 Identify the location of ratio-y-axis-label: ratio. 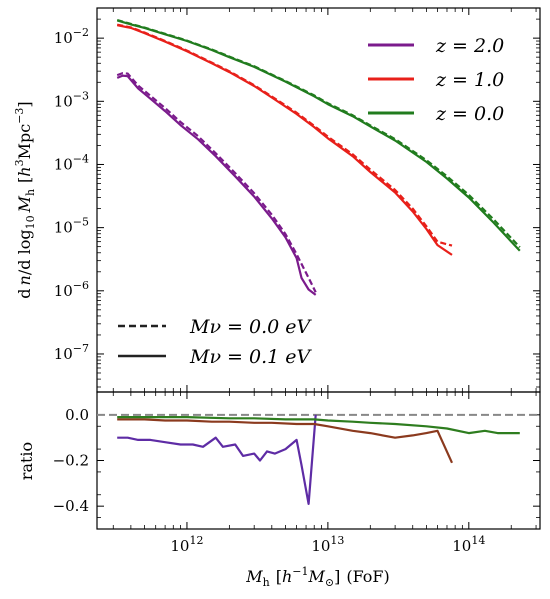
(26, 461).